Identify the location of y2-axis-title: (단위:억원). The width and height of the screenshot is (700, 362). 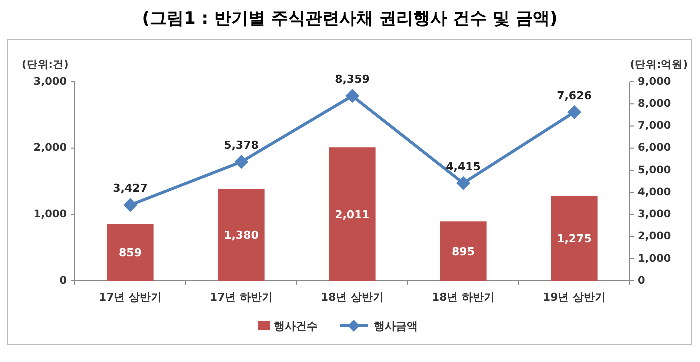
(659, 65).